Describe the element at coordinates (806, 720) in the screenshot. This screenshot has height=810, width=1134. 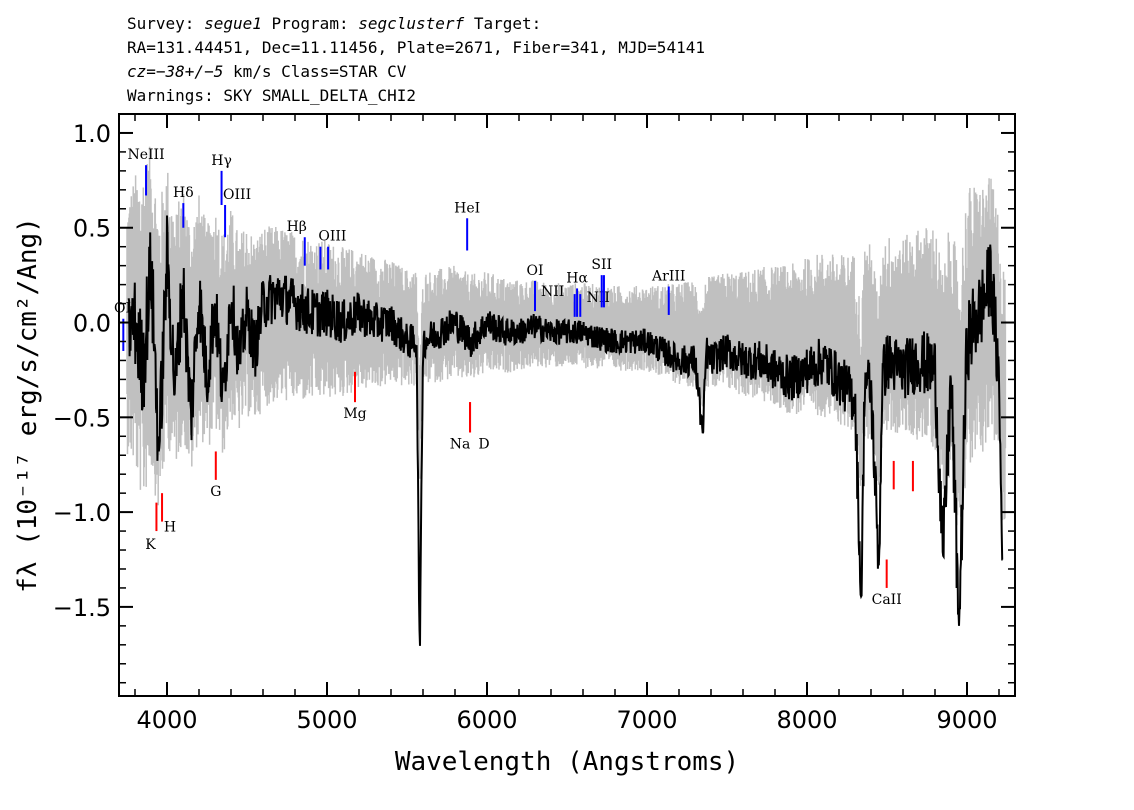
I see `x-tick-label-4: 8000` at that location.